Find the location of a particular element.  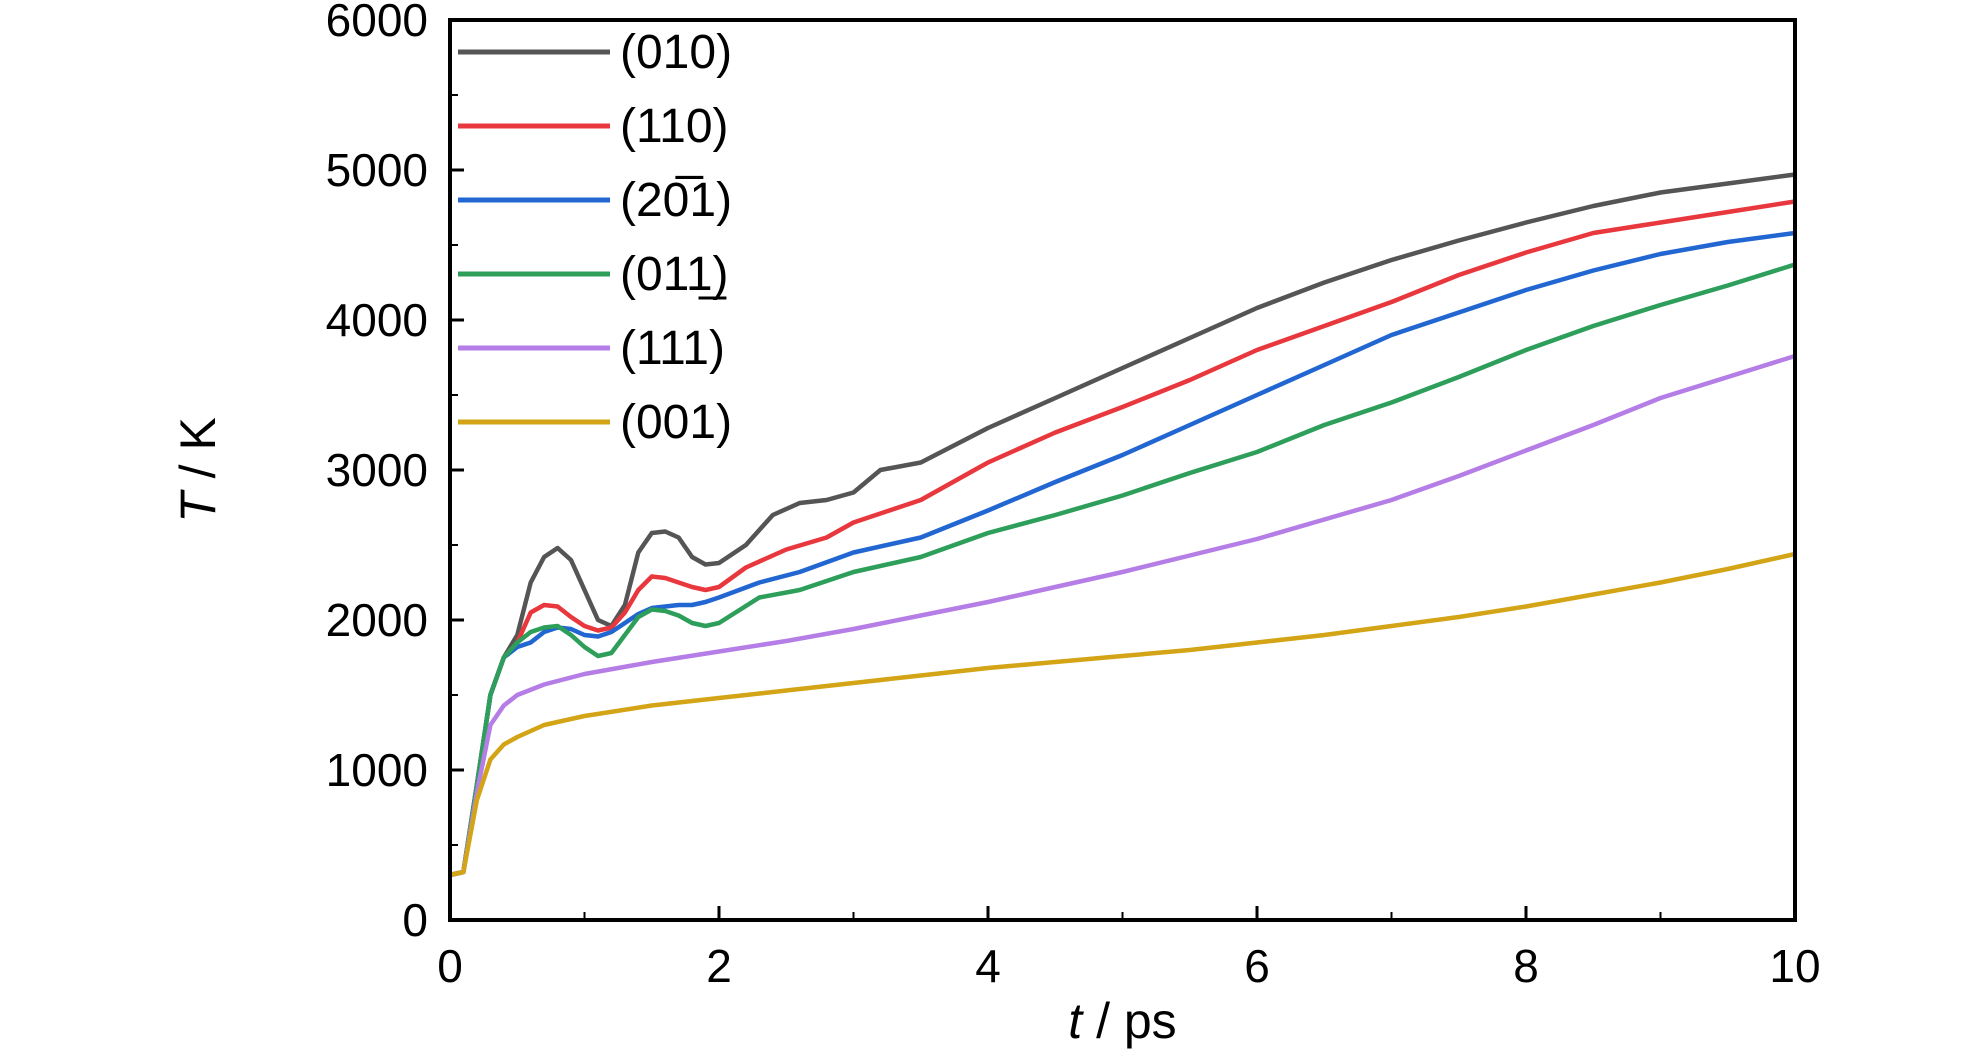

x-tick-label: 10 is located at coordinates (1794, 966).